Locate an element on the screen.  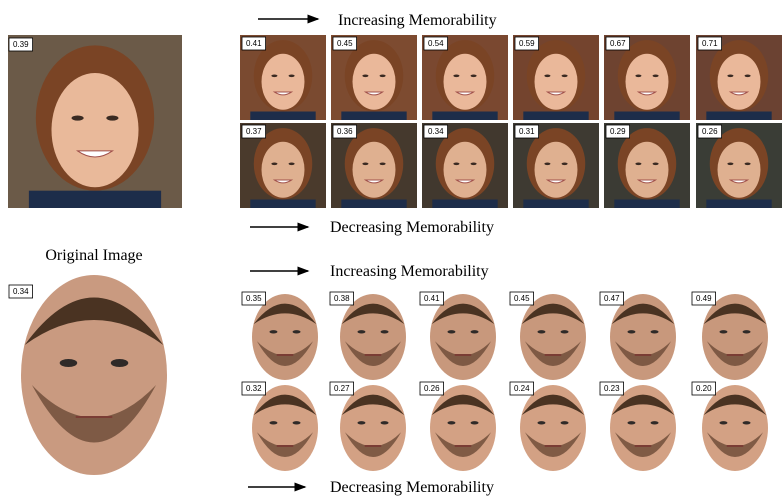
score-label: 0.36 is located at coordinates (345, 131).